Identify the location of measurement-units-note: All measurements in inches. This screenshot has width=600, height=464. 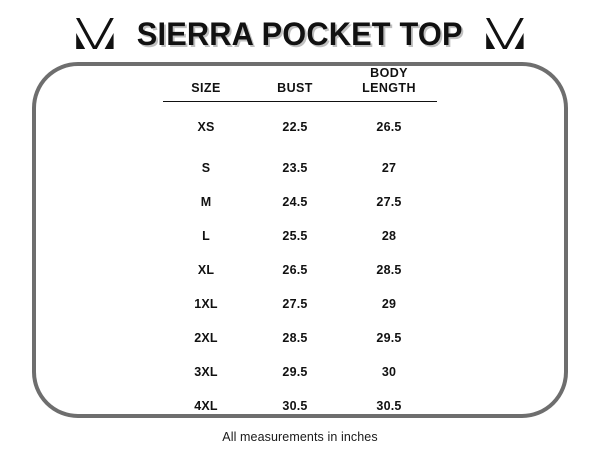
(300, 437).